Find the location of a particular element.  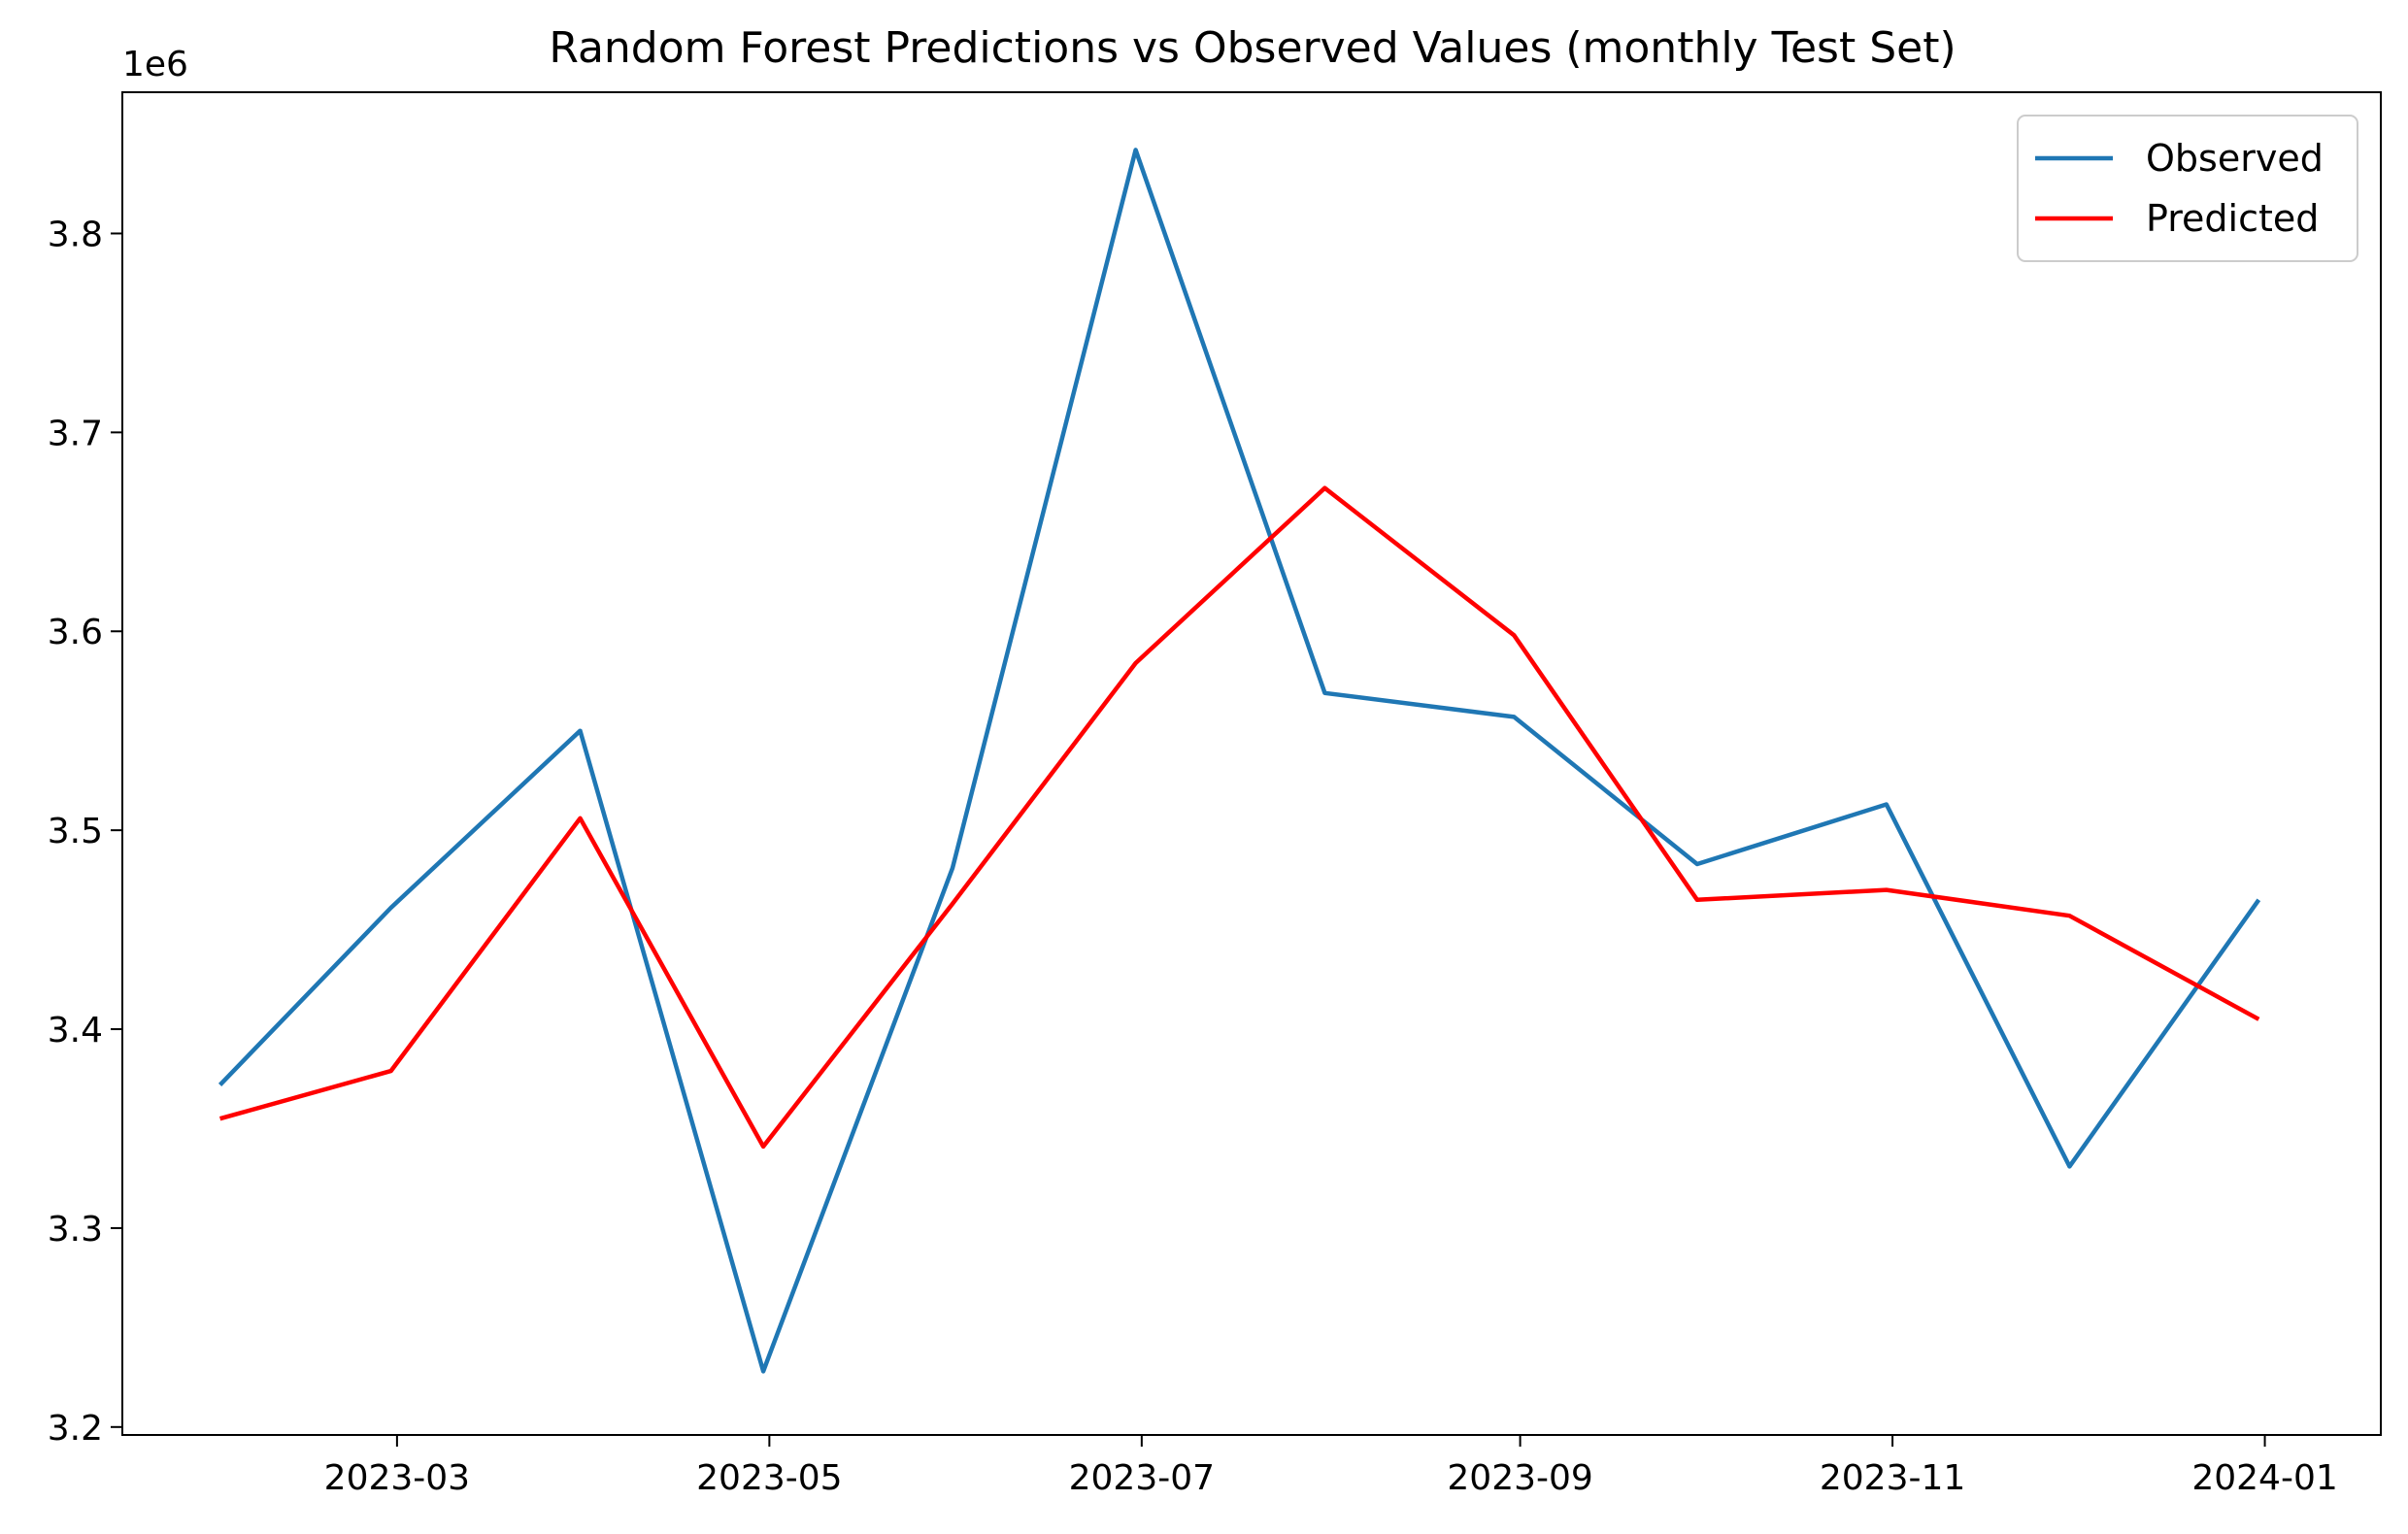

x-tick-label: 2023-03 is located at coordinates (397, 1478).